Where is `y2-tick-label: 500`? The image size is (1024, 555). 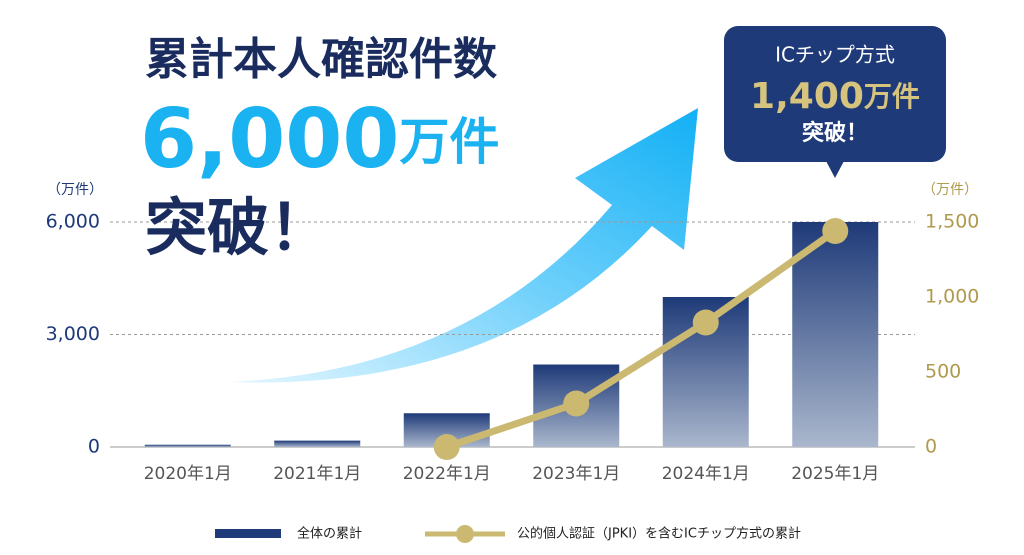
y2-tick-label: 500 is located at coordinates (943, 372).